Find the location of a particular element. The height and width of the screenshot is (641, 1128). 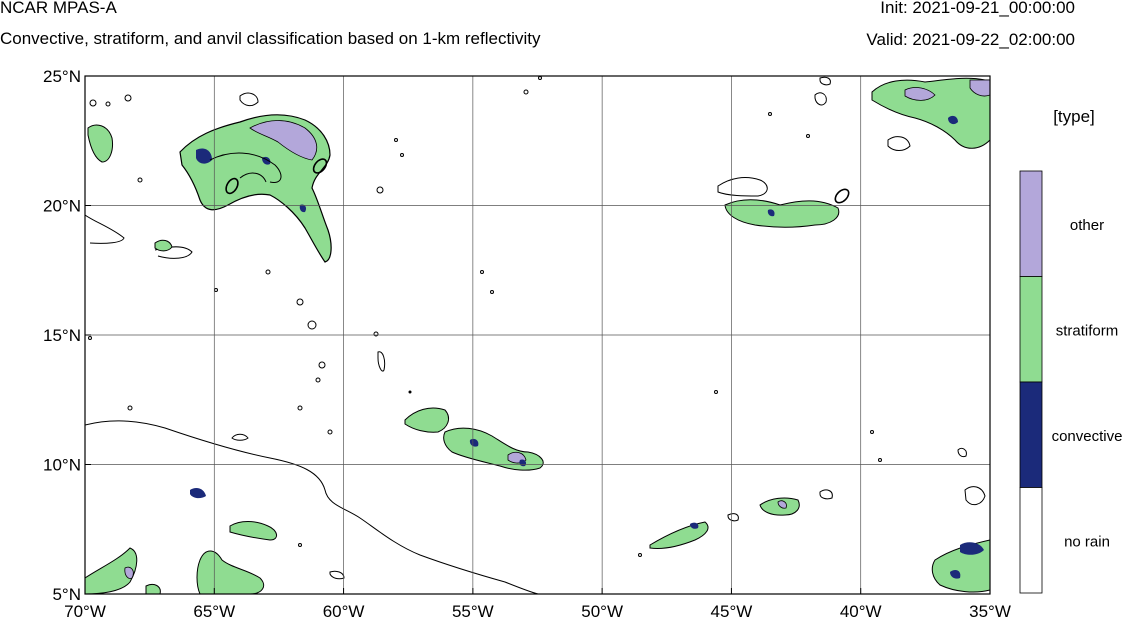

storm-cluster-far-southeast is located at coordinates (960, 520).